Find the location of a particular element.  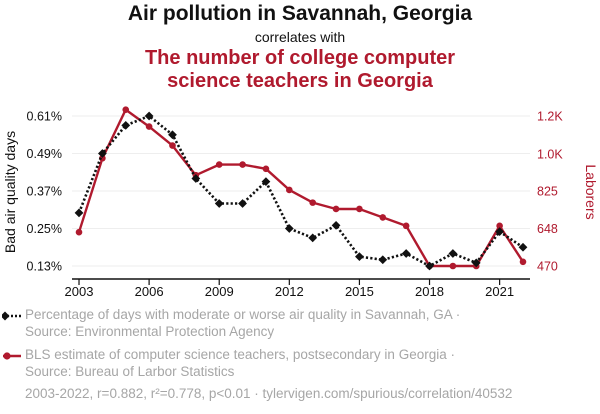

laborers-point-2021 is located at coordinates (499, 226).